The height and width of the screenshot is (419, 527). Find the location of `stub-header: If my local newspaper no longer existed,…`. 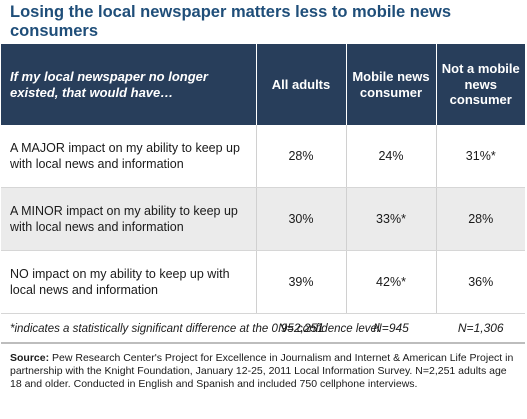

stub-header: If my local newspaper no longer existed,… is located at coordinates (128, 84).